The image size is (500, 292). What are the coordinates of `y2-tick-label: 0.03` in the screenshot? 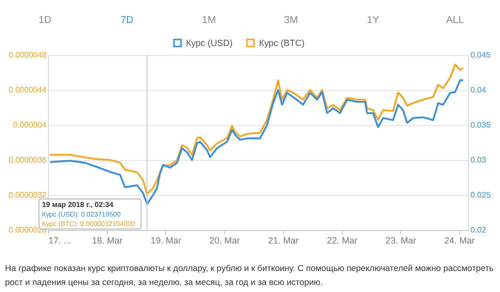 It's located at (478, 160).